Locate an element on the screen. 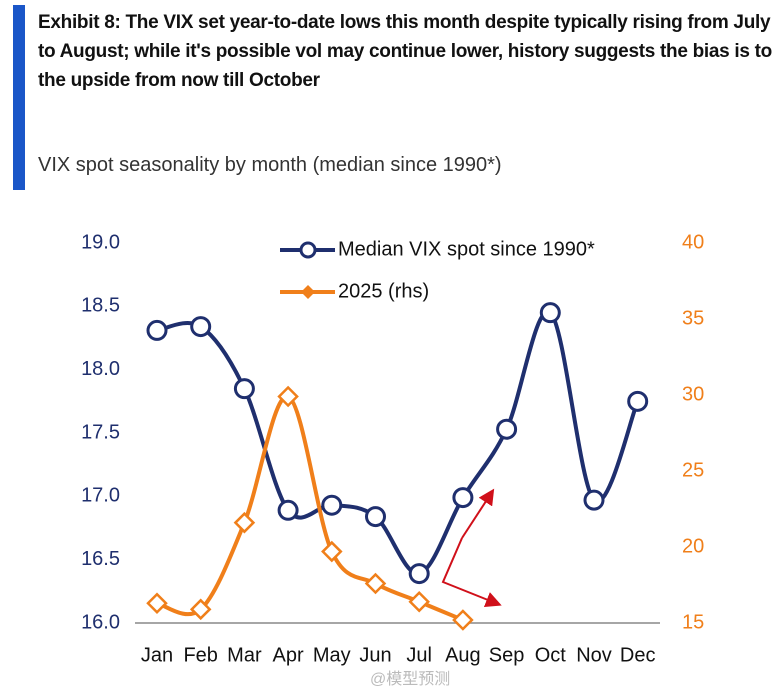 Image resolution: width=780 pixels, height=696 pixels. x-tick-label: Nov is located at coordinates (594, 655).